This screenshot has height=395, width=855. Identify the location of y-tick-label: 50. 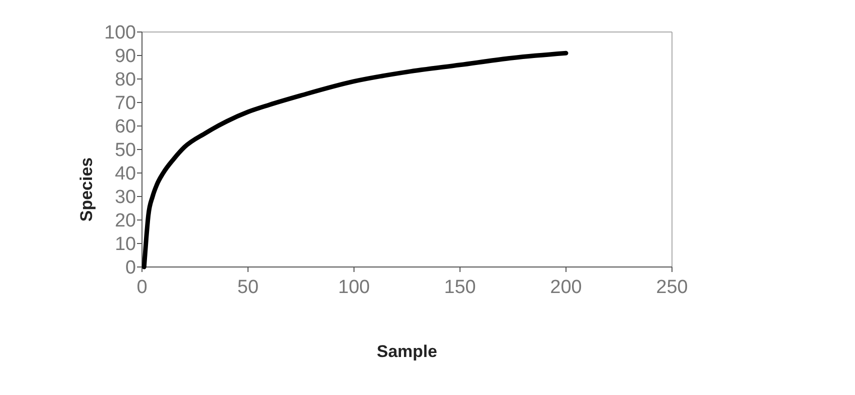
(125, 151).